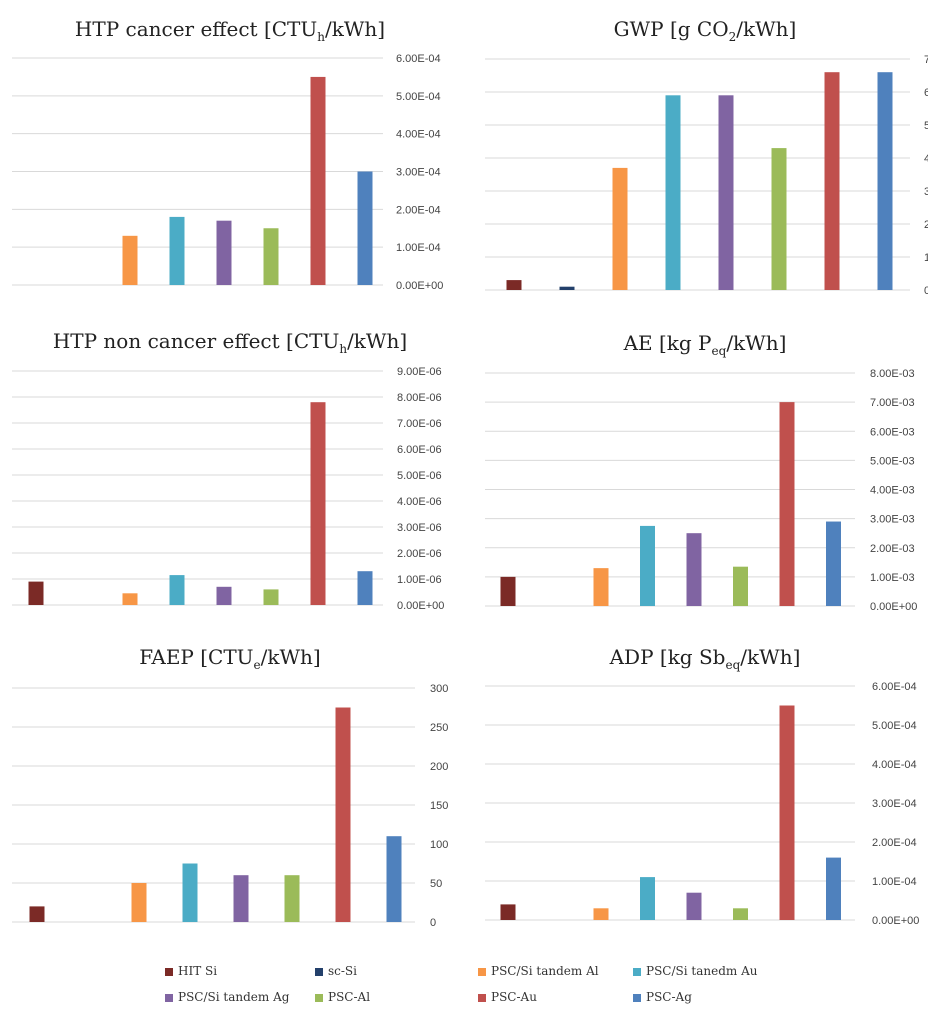 The height and width of the screenshot is (1012, 928). I want to click on y-tick-label: 3.00E-03, so click(892, 520).